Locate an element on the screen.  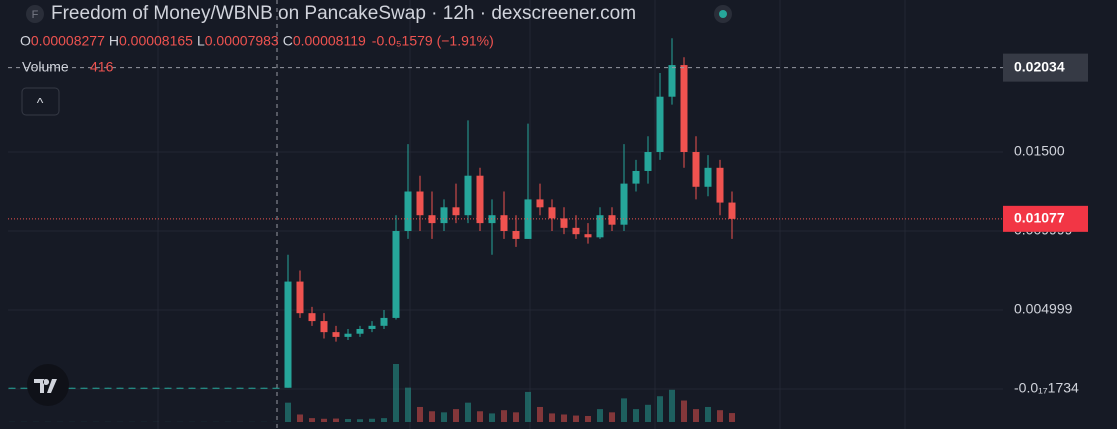
volume-value: 416 is located at coordinates (102, 67).